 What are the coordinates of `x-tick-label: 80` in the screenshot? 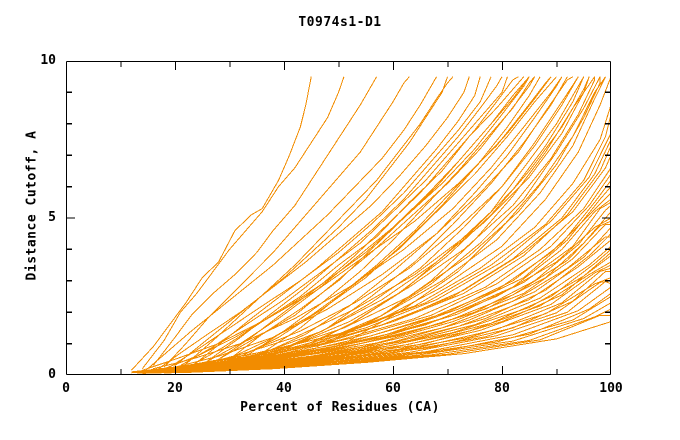 It's located at (502, 388).